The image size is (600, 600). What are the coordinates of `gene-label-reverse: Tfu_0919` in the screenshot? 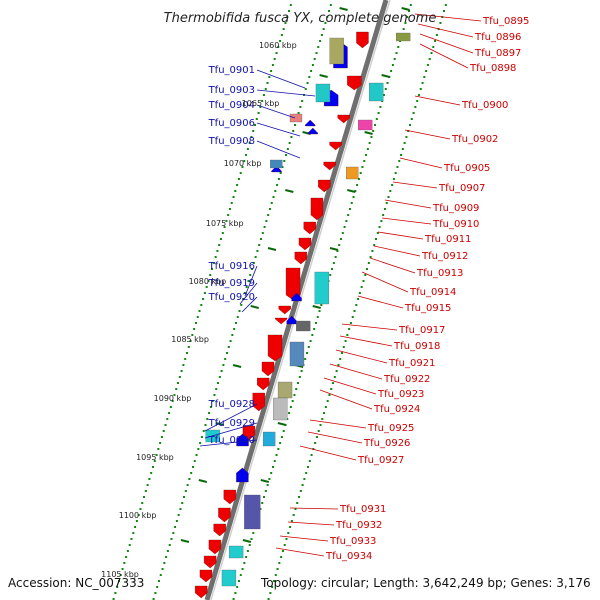 It's located at (231, 283).